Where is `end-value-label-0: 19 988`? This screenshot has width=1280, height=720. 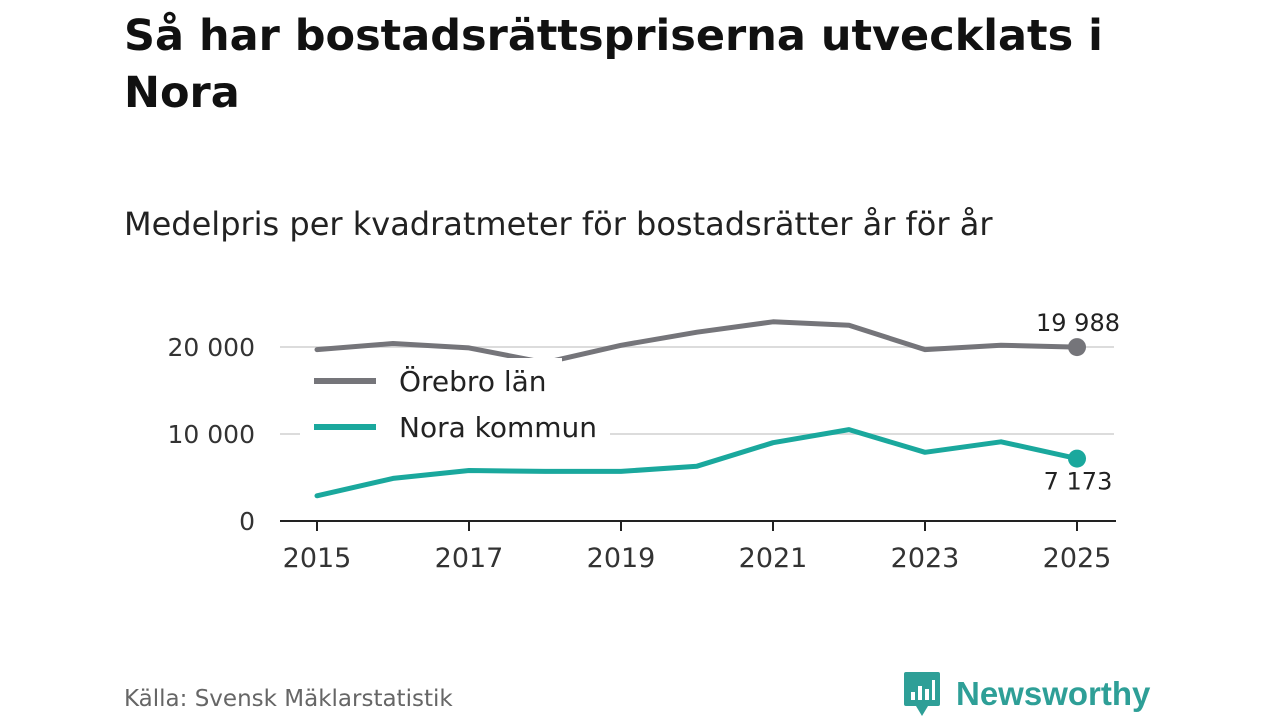 end-value-label-0: 19 988 is located at coordinates (1078, 323).